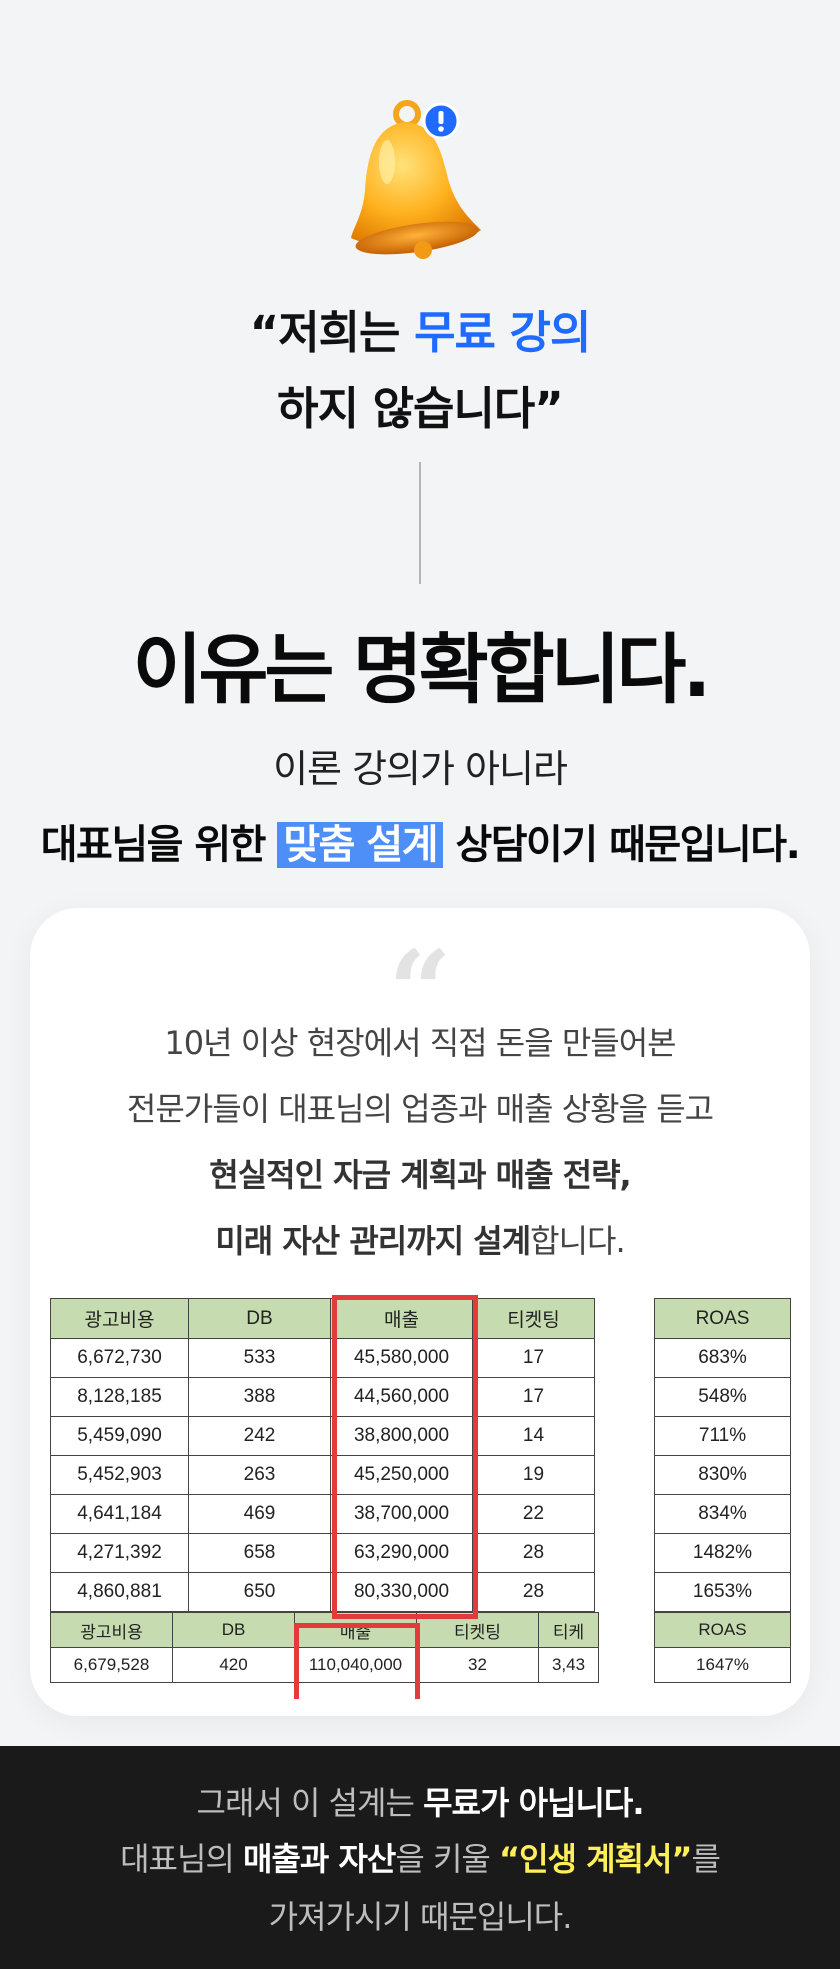  I want to click on table-row: 5,452,903 263 45,250,000 19 830%, so click(420, 1475).